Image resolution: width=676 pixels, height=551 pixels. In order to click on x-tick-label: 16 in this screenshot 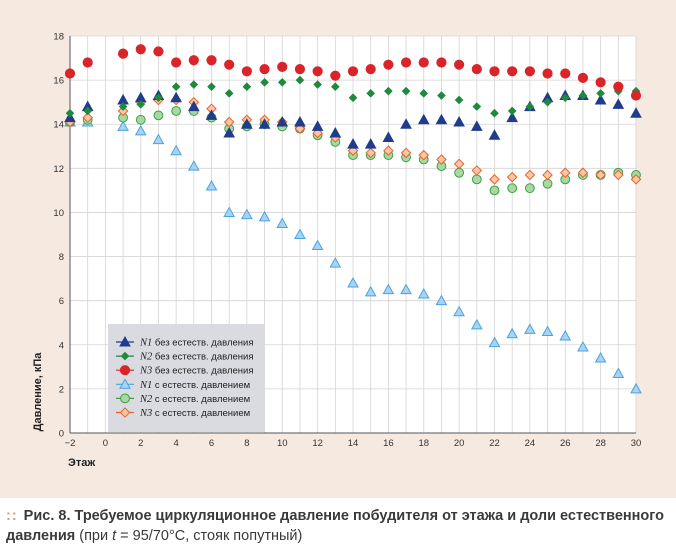, I will do `click(388, 443)`.